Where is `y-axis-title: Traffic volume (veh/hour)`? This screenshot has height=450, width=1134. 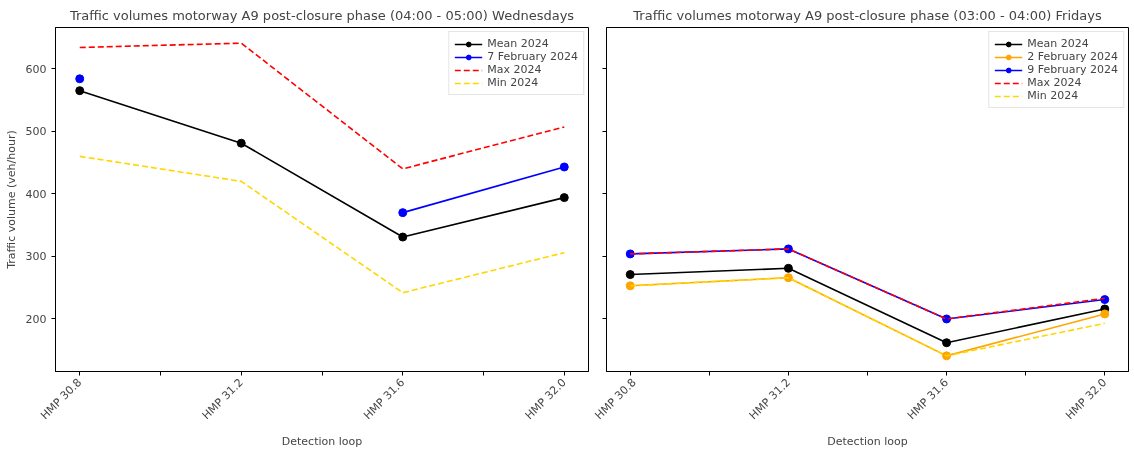 y-axis-title: Traffic volume (veh/hour) is located at coordinates (11, 200).